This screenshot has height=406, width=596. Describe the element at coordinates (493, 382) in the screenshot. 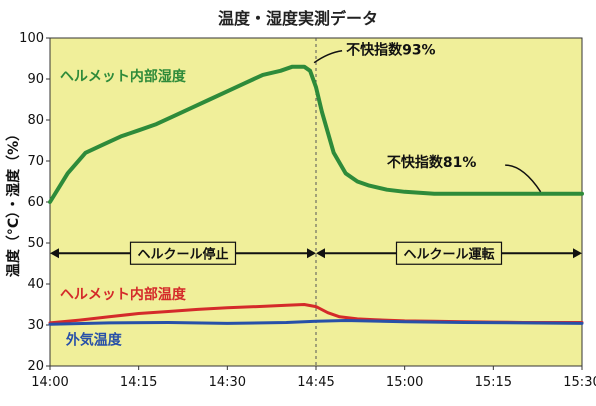

I see `x-tick-label: 15:15` at that location.